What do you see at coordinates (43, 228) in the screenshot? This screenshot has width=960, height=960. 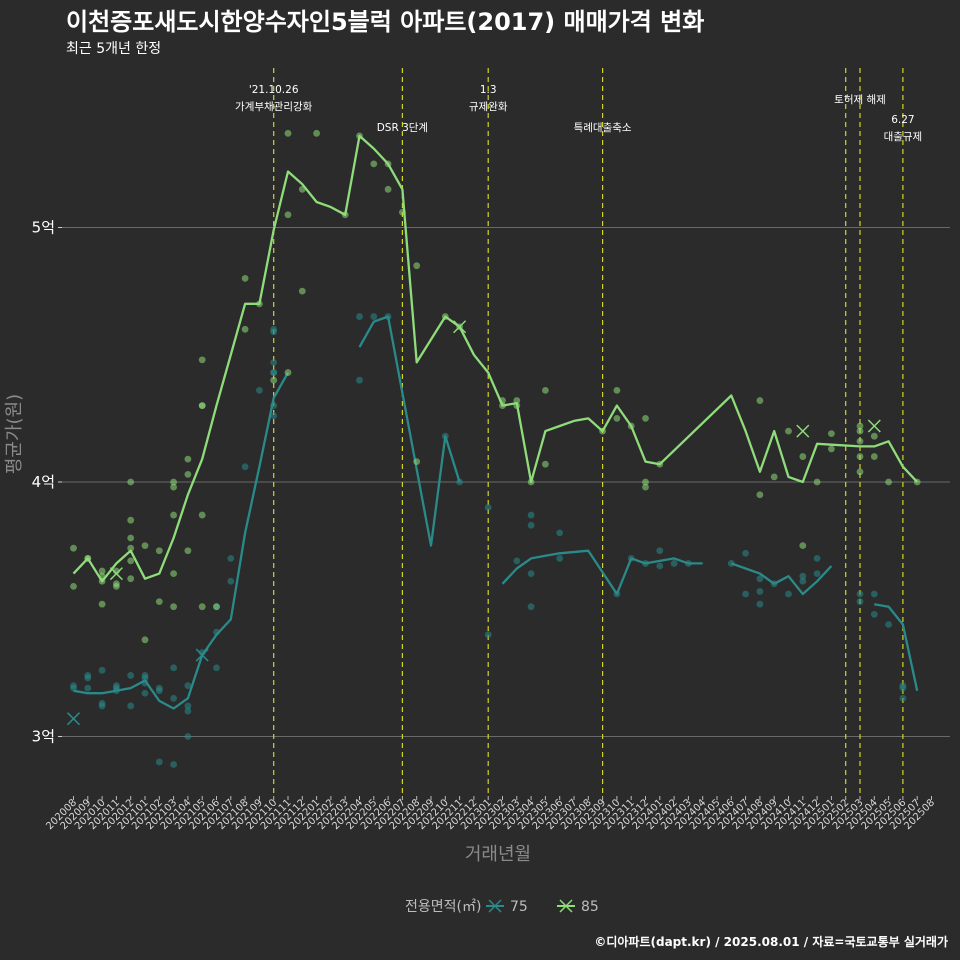 I see `y-tick-label: 5억` at bounding box center [43, 228].